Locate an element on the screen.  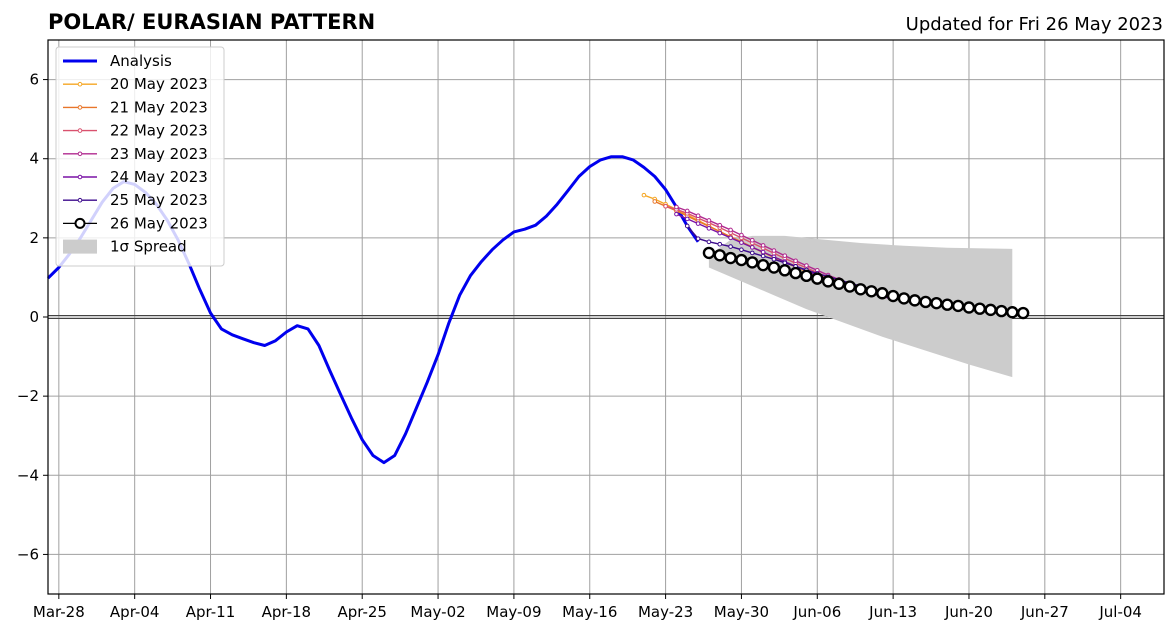
y-tick-label: −4 is located at coordinates (28, 475).